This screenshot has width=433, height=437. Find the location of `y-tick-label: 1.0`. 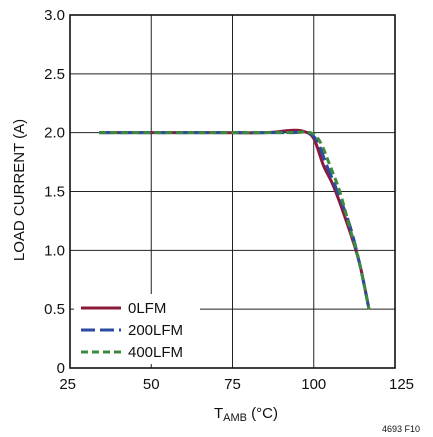

y-tick-label: 1.0 is located at coordinates (54, 250).